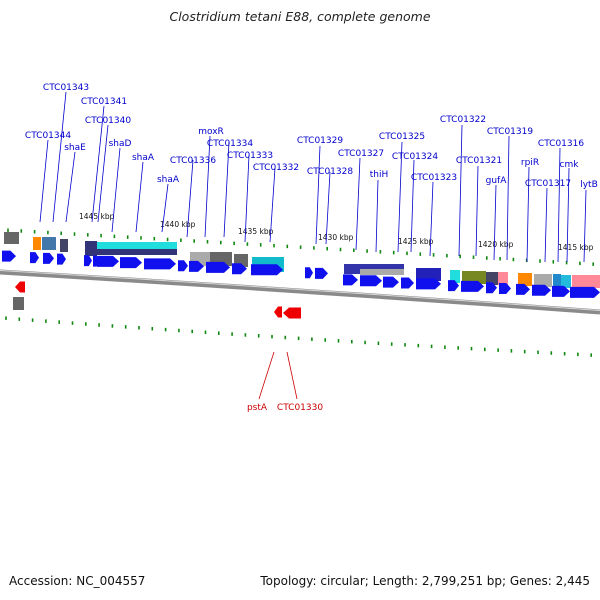 The image size is (600, 600). Describe the element at coordinates (320, 141) in the screenshot. I see `gene-label: CTC01329` at that location.